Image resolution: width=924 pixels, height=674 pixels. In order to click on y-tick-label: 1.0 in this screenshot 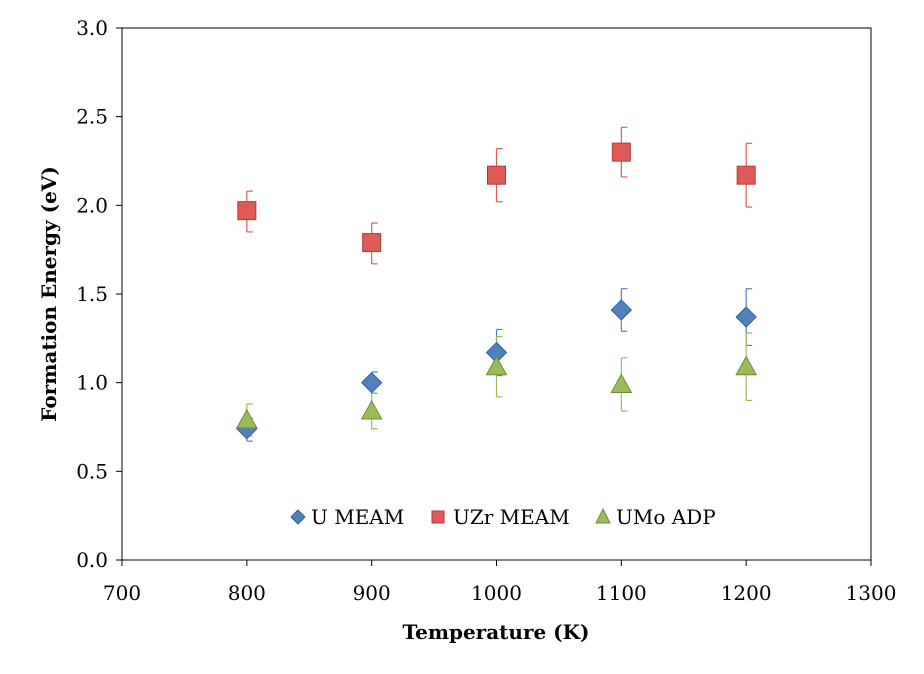, I will do `click(92, 383)`.